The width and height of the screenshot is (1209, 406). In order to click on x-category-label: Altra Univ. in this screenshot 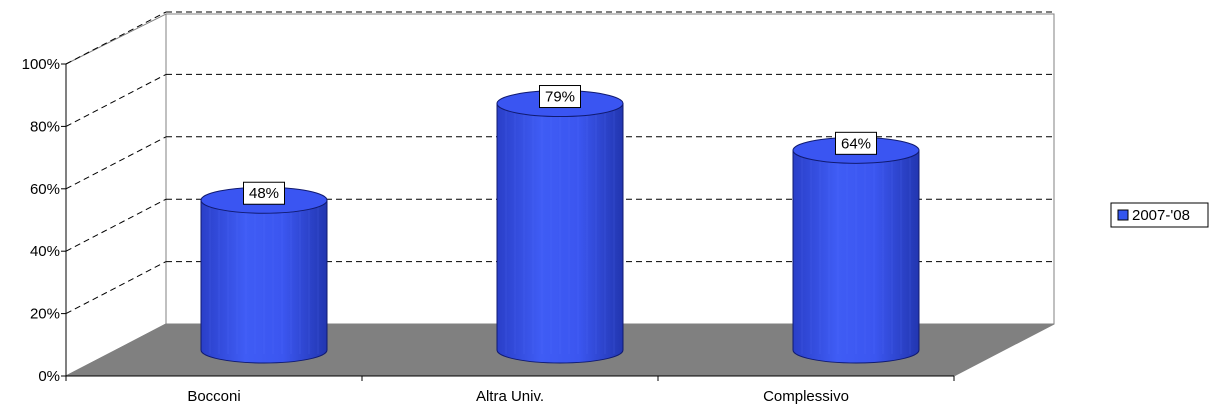, I will do `click(510, 396)`.